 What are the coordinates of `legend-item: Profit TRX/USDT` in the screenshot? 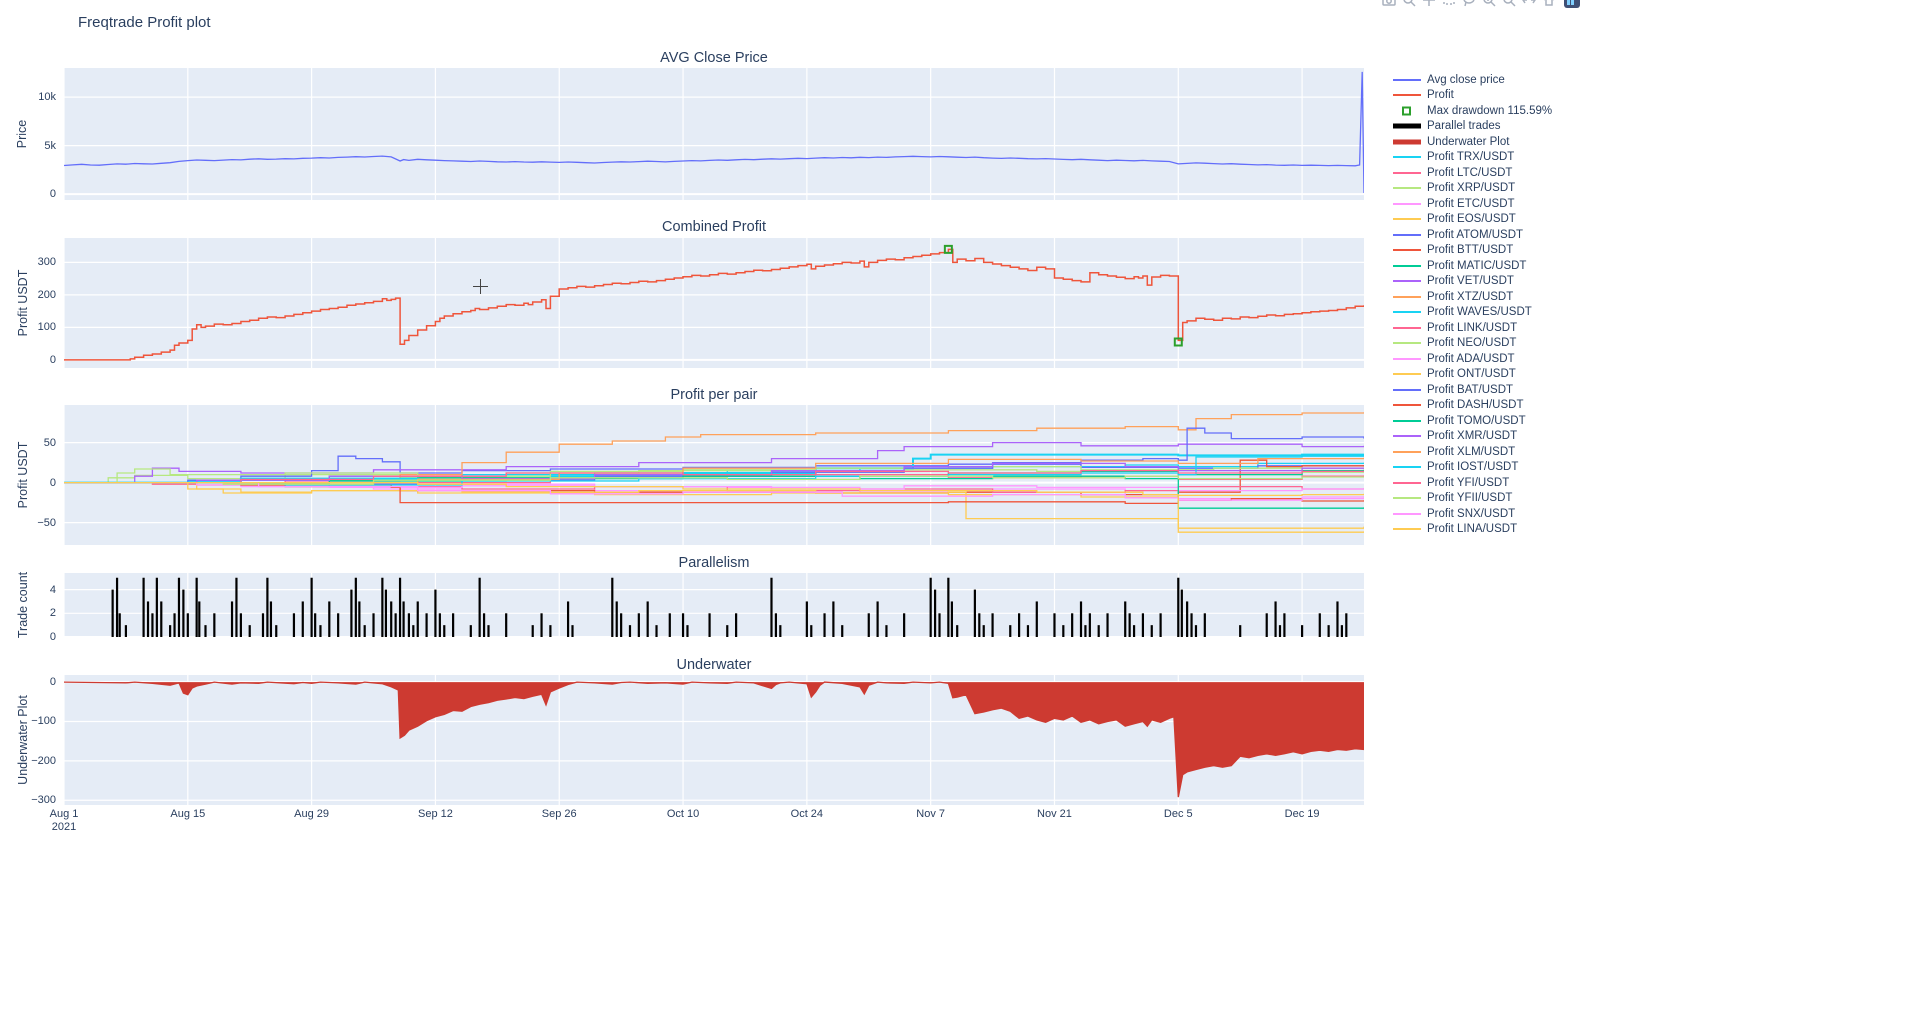 It's located at (1472, 158).